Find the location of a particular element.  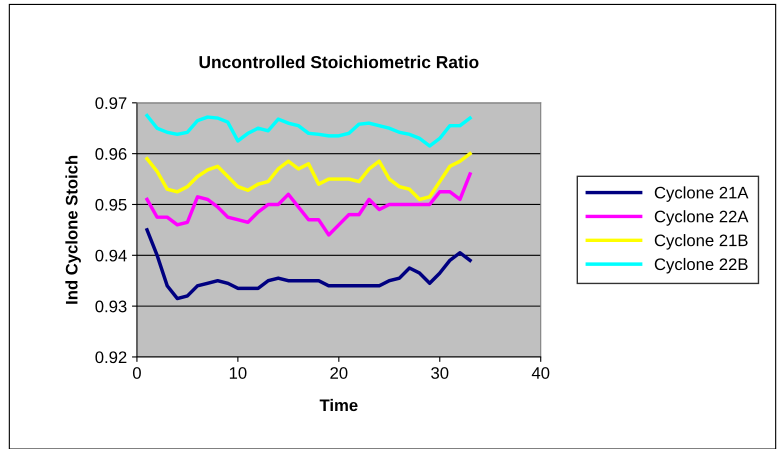

x-tick-label: 20 is located at coordinates (339, 373).